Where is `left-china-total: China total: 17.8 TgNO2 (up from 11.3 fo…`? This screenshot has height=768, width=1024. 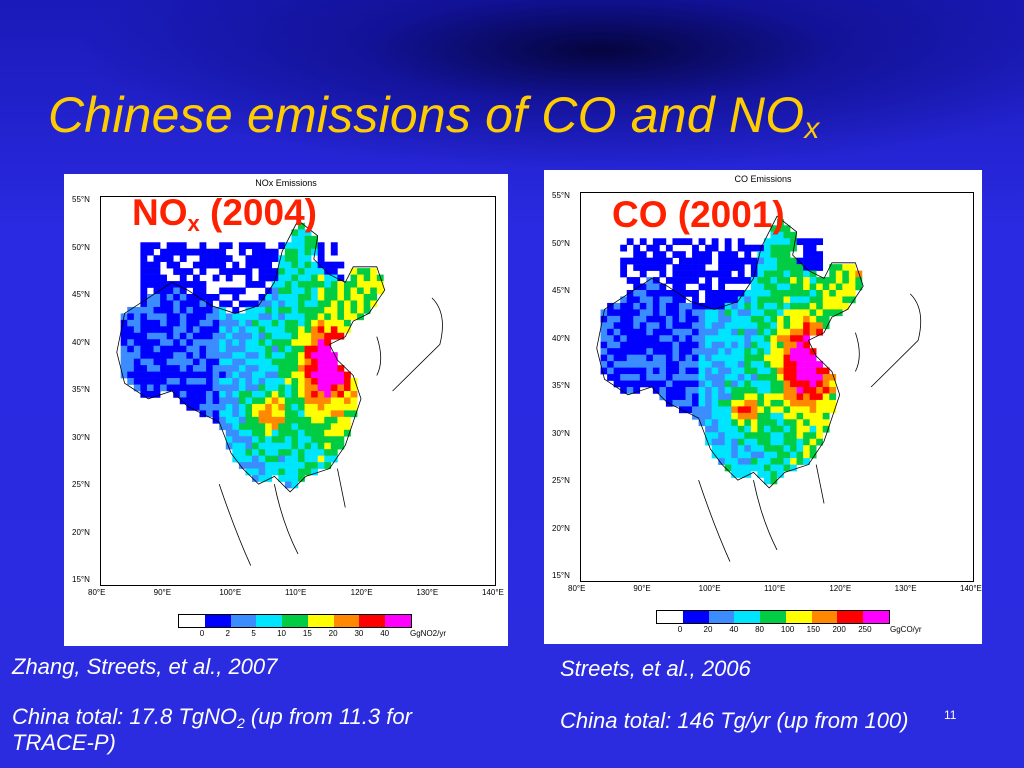 left-china-total: China total: 17.8 TgNO2 (up from 11.3 fo… is located at coordinates (212, 717).